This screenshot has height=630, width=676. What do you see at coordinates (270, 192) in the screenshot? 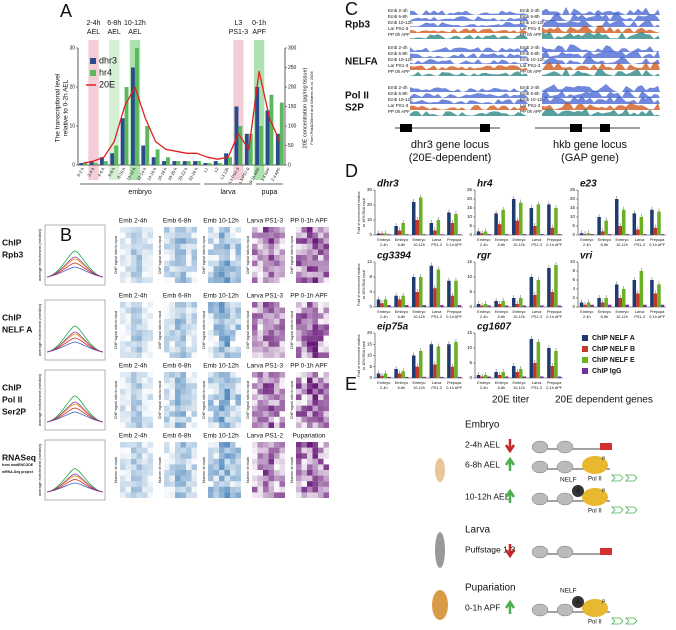
I see `group-label: pupa` at bounding box center [270, 192].